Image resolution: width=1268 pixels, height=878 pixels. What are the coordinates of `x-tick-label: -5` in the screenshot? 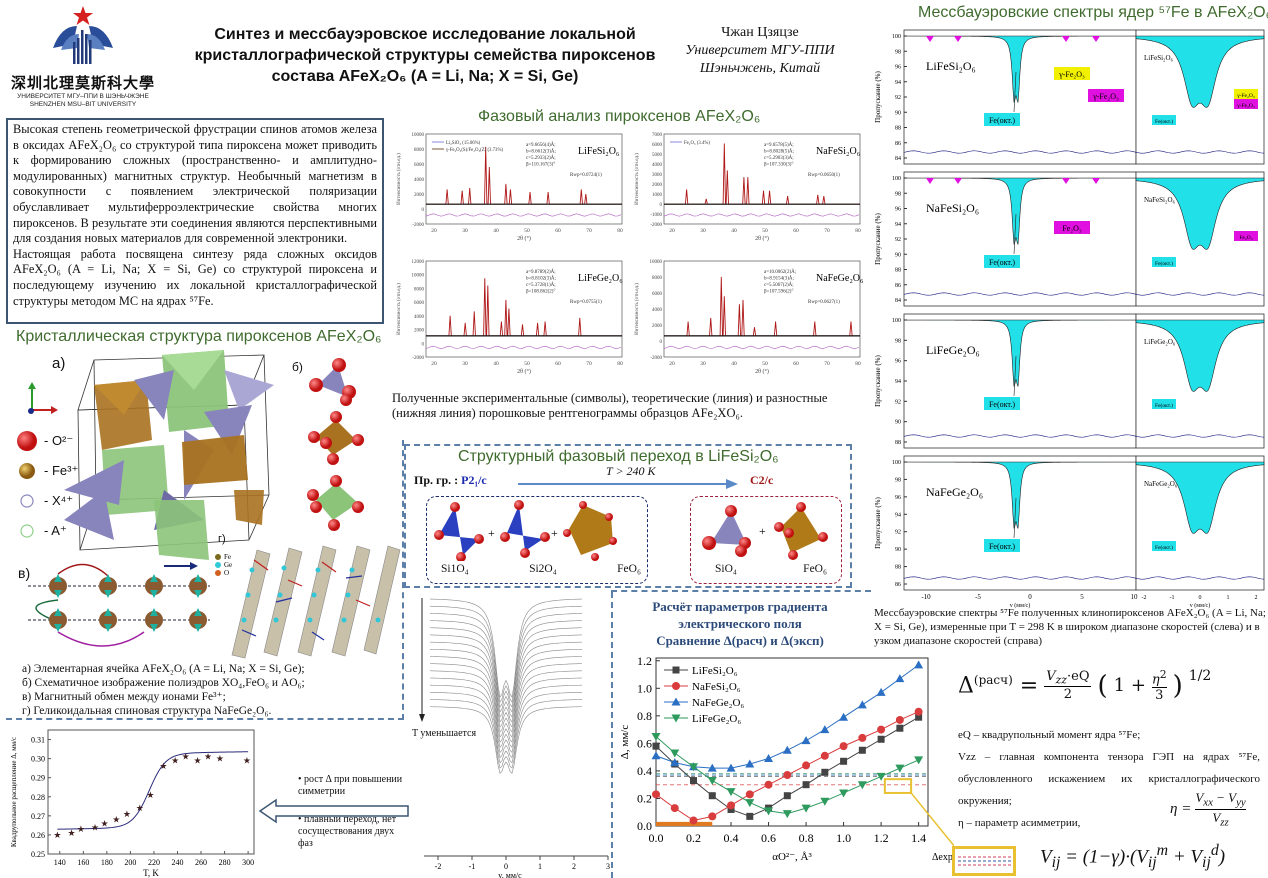 It's located at (978, 597).